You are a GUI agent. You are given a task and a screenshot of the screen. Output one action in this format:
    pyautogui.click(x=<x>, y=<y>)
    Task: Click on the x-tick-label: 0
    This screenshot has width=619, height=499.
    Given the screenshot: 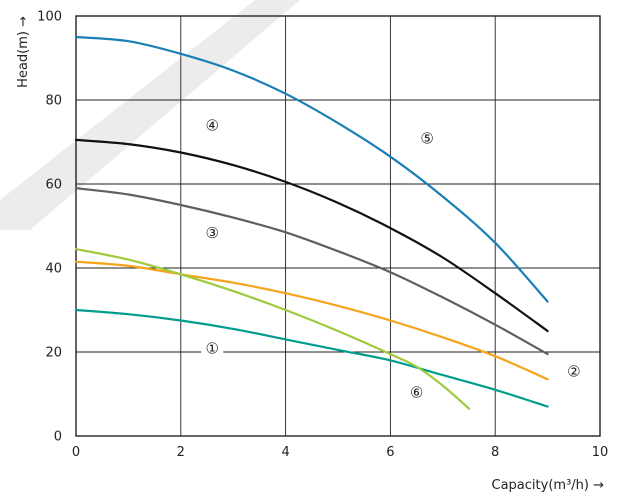 What is the action you would take?
    pyautogui.click(x=76, y=452)
    